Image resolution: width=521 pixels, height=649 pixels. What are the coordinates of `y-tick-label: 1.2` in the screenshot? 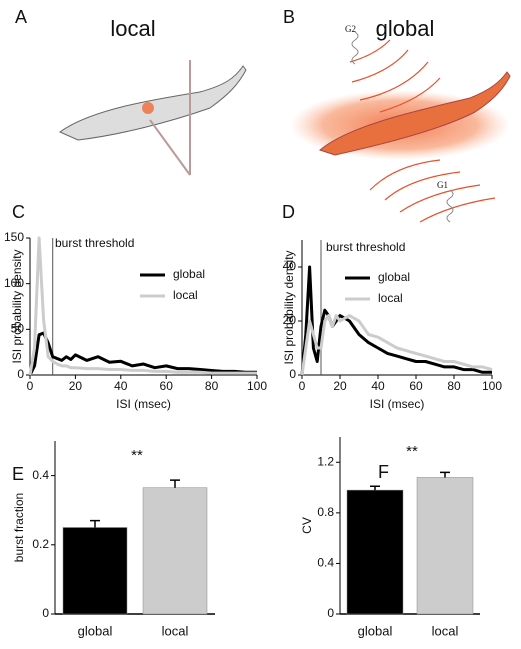 It's located at (325, 461).